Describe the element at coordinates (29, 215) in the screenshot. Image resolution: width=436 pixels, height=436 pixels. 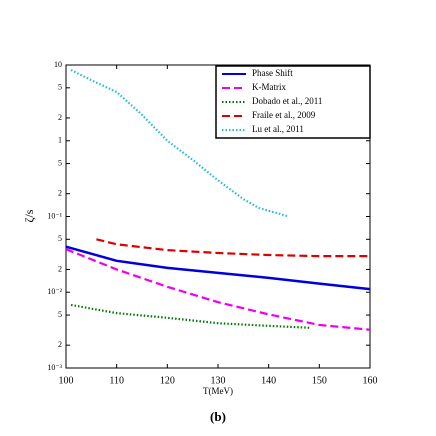
I see `y-axis-label: ζ/s` at that location.